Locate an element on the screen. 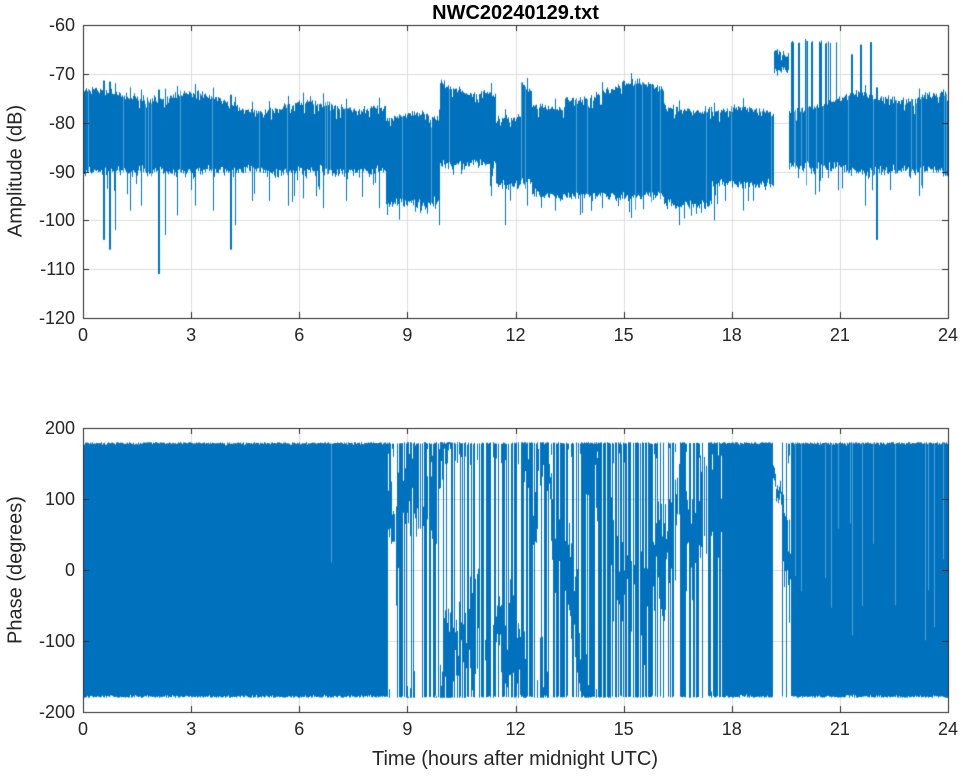 Image resolution: width=964 pixels, height=778 pixels. phase-x-tick-label: 21 is located at coordinates (839, 729).